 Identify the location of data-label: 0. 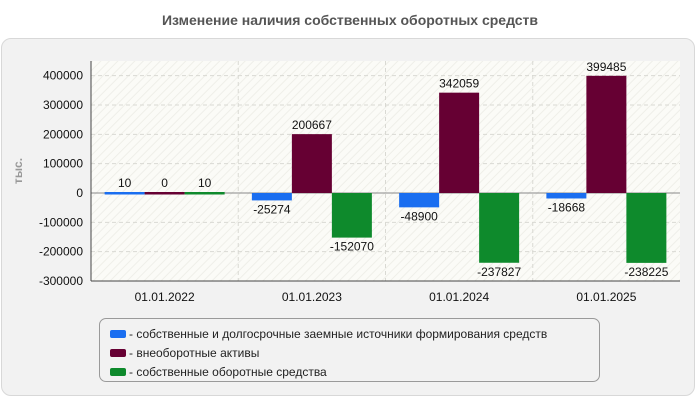
(164, 183).